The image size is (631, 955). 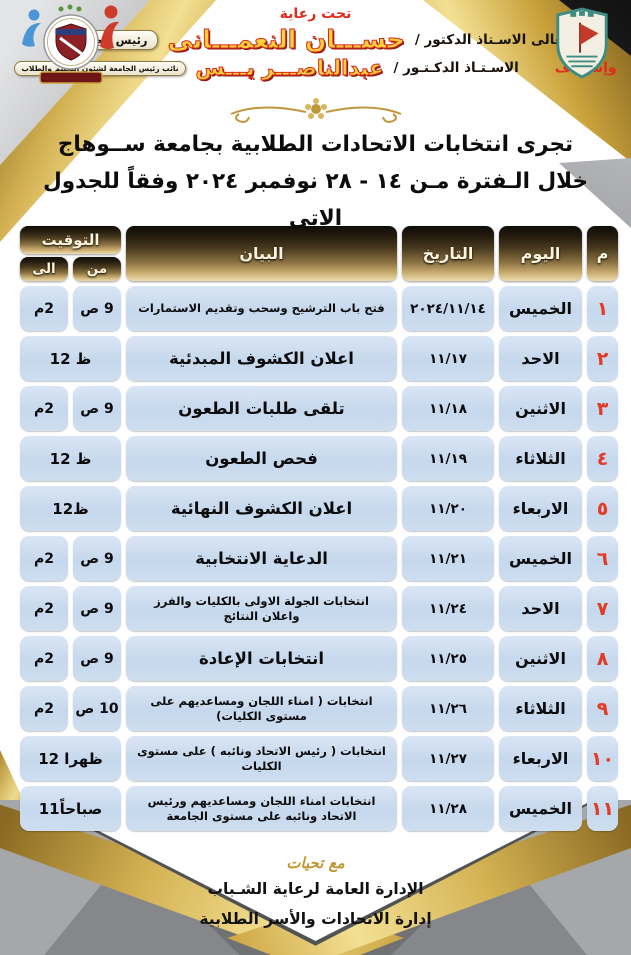 I want to click on row-number-cell: ٧, so click(x=602, y=608).